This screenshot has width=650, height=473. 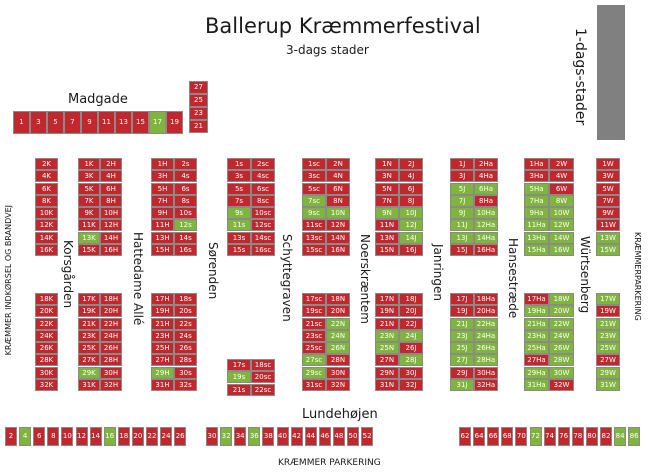 I want to click on stall-10h: 10H, so click(x=111, y=213).